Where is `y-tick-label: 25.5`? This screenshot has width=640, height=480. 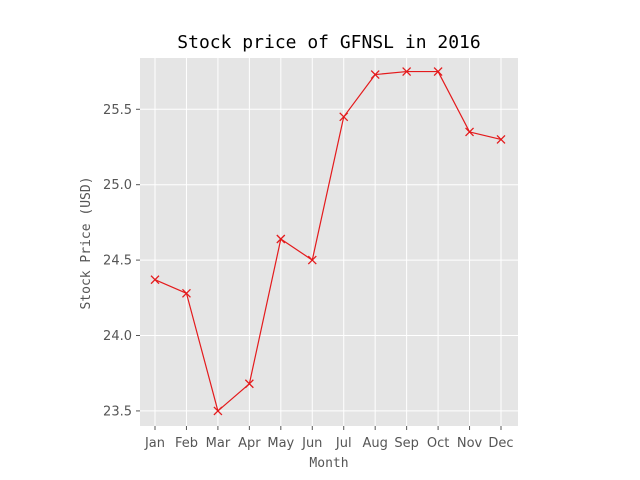
y-tick-label: 25.5 is located at coordinates (117, 110).